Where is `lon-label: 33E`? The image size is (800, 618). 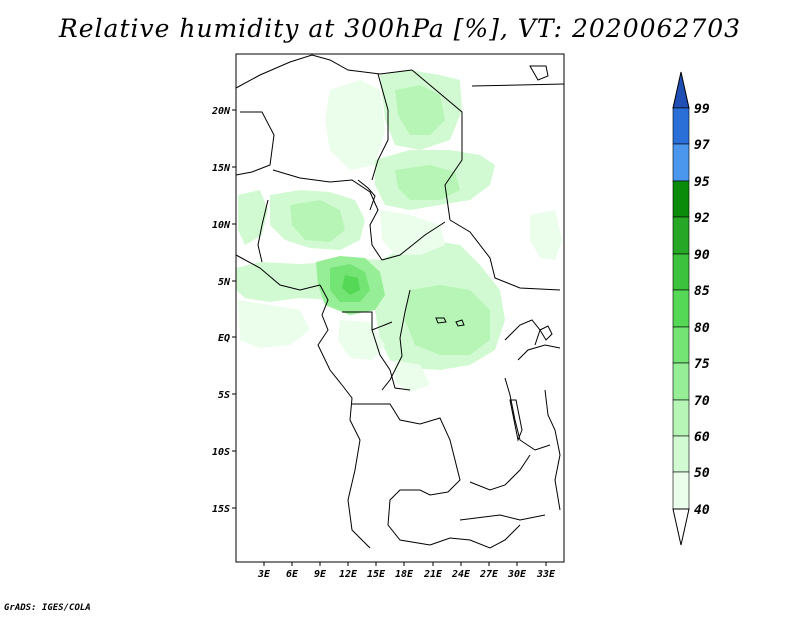
lon-label: 33E is located at coordinates (546, 574).